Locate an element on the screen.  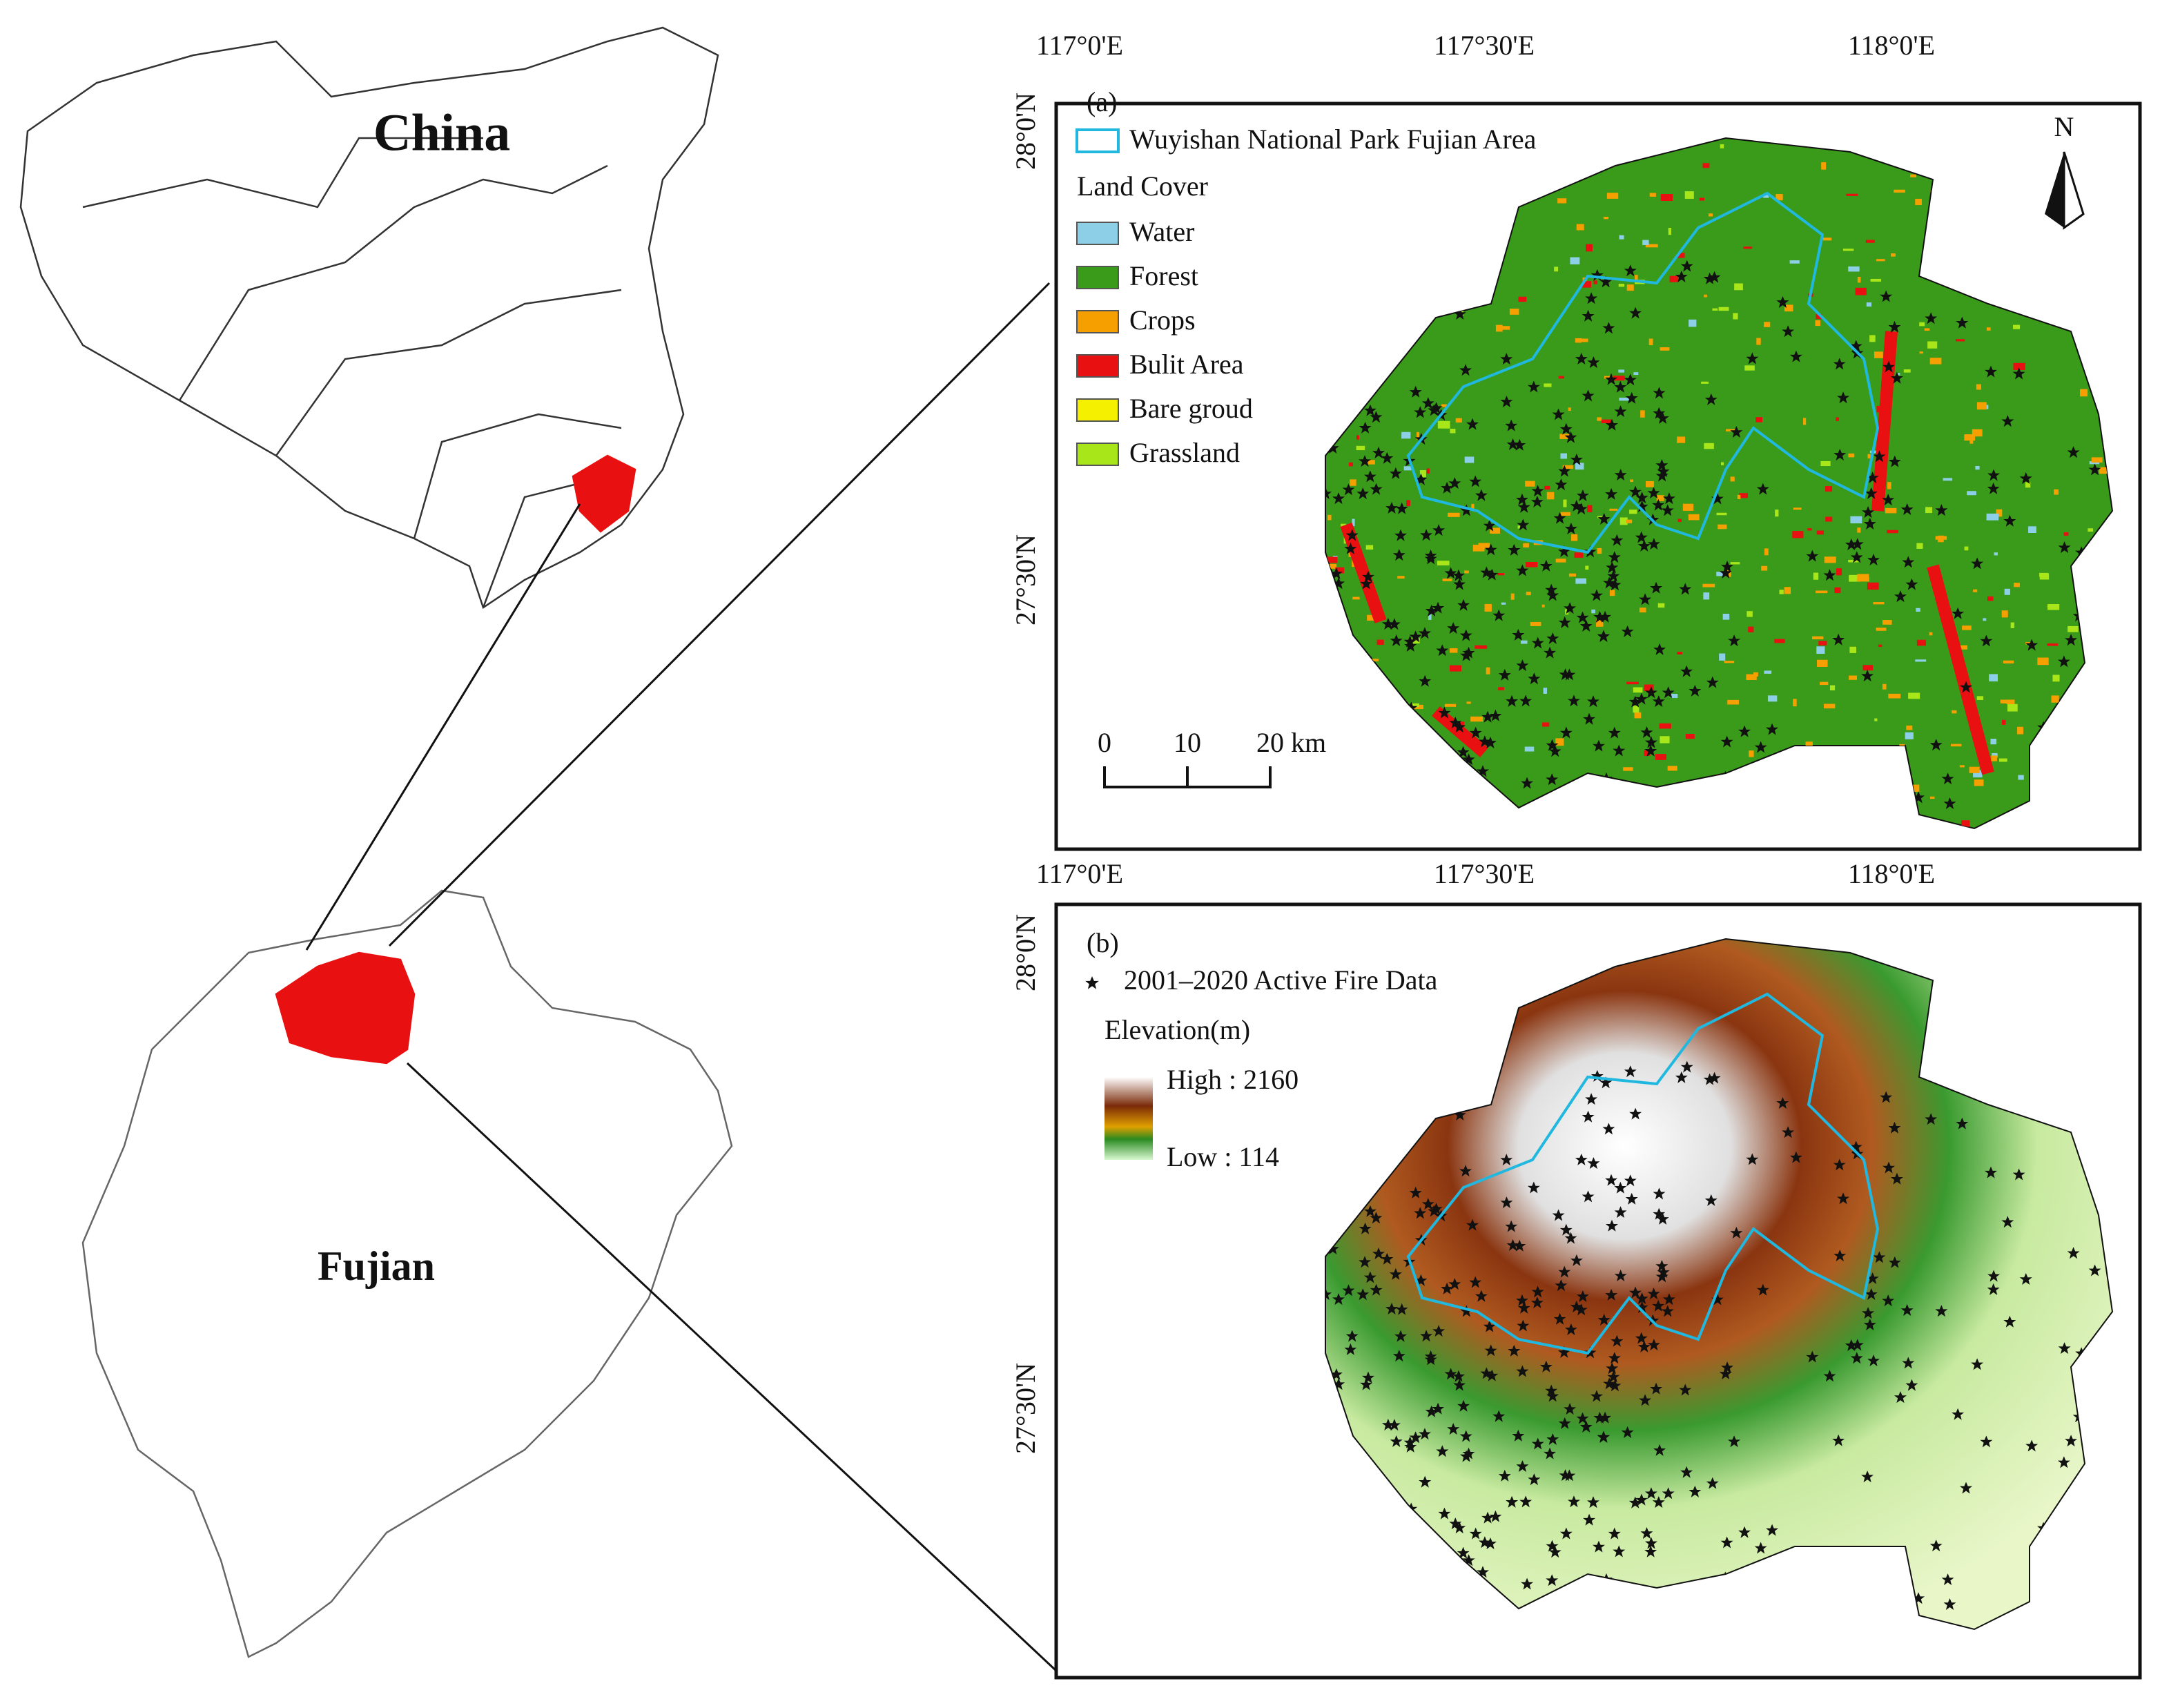
north-arrow is located at coordinates (2065, 190).